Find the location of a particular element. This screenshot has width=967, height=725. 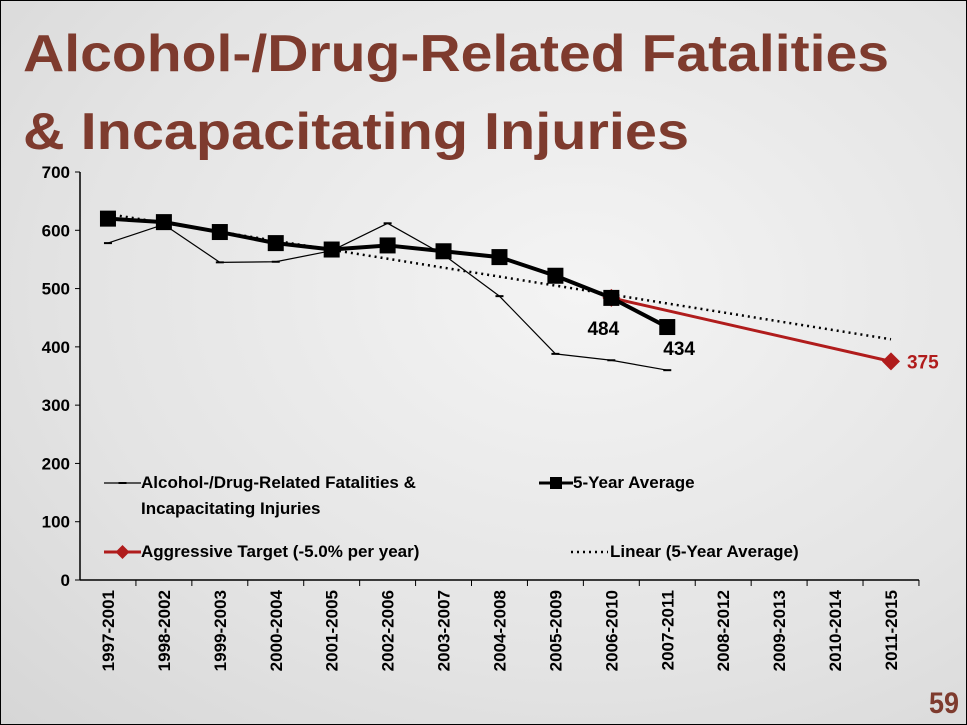

y-tick-label: 500 is located at coordinates (56, 289).